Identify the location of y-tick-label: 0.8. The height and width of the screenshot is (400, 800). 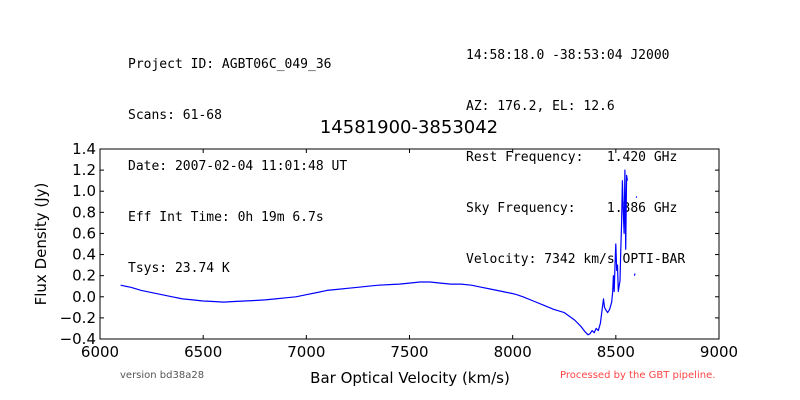
(84, 212).